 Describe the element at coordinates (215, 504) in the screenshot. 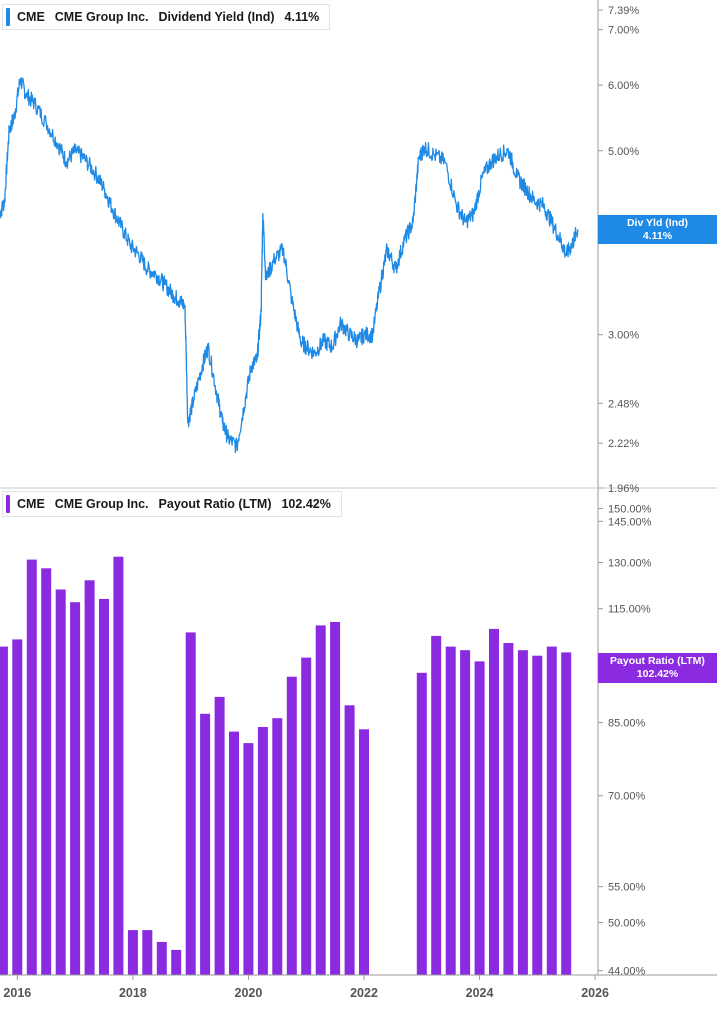

I see `legend-metric: Payout Ratio (LTM)` at that location.